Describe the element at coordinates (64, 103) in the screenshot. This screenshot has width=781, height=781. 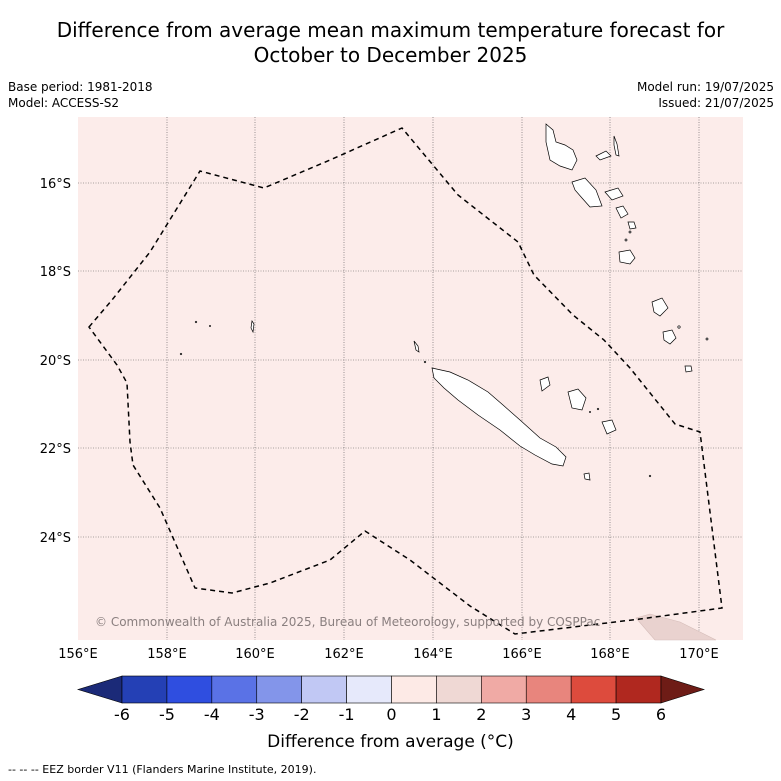
I see `model-name: Model: ACCESS-S2` at that location.